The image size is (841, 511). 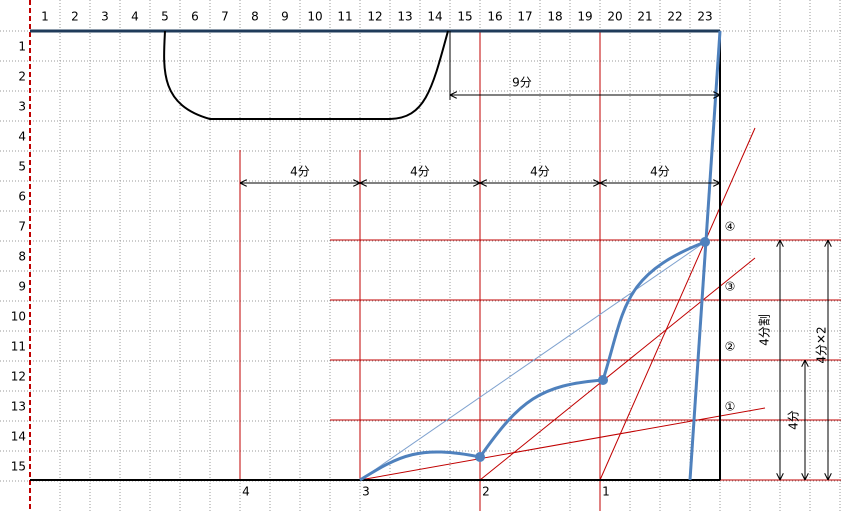 I want to click on row-label: 12, so click(x=18, y=377).